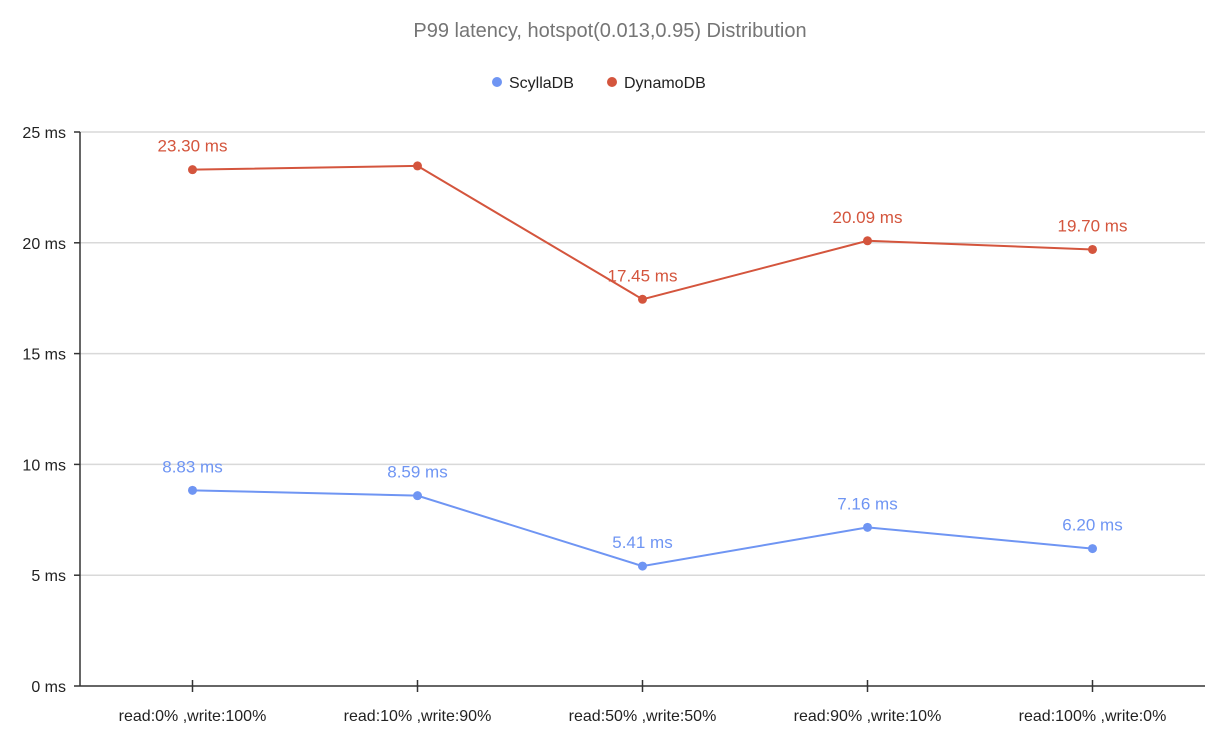 This screenshot has width=1220, height=738. I want to click on x-tick-label: read:100% ,write:0%, so click(1093, 716).